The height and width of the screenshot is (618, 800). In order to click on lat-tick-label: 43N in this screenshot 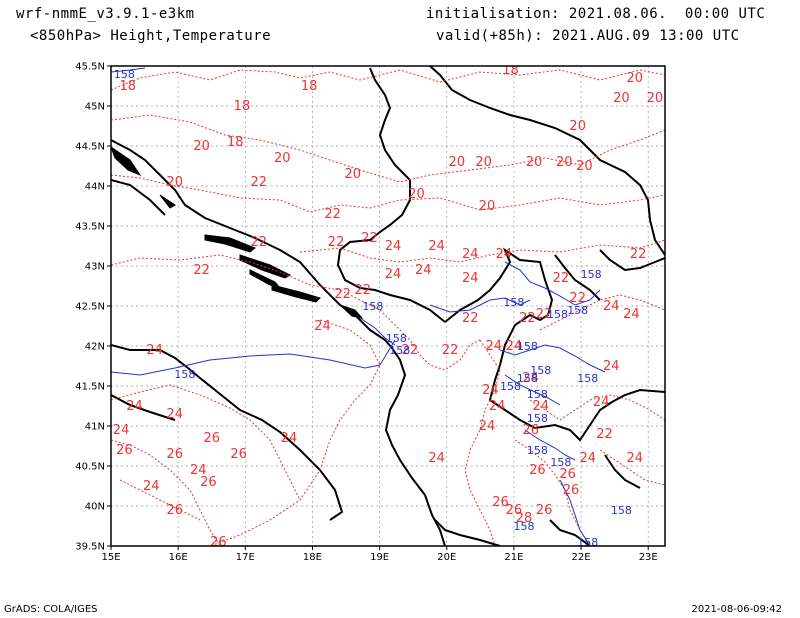, I will do `click(95, 267)`.